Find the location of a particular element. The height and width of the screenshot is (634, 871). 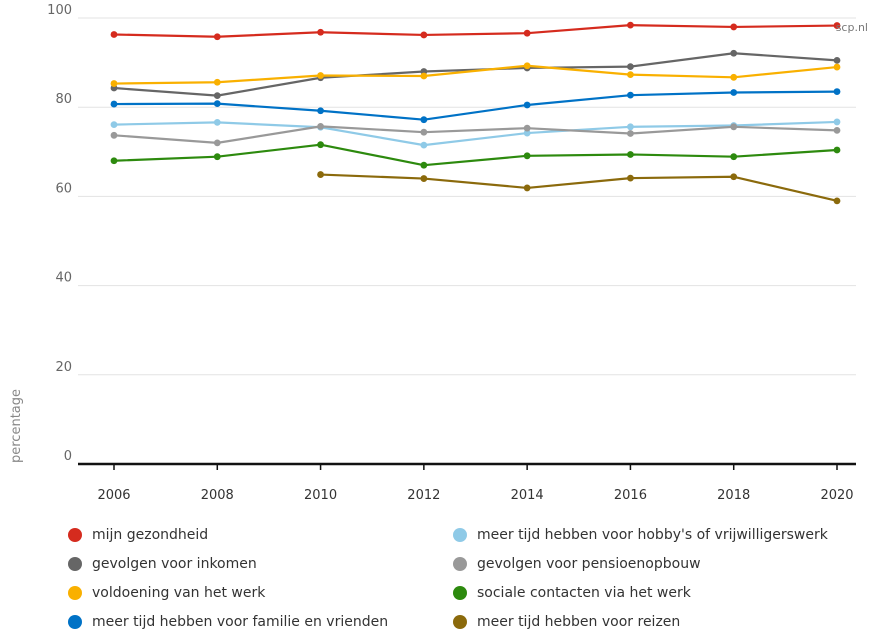

x-tick-label: 2016 is located at coordinates (630, 495).